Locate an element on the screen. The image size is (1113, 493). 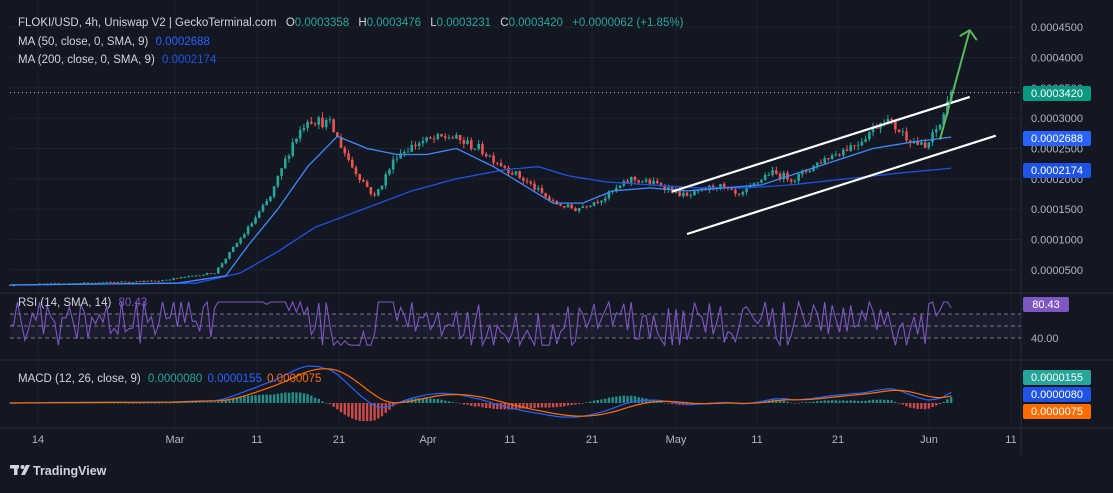
time-scale: 14 Mar 11 21 Apr 11 21 May 11 21 Jun 11 is located at coordinates (524, 440).